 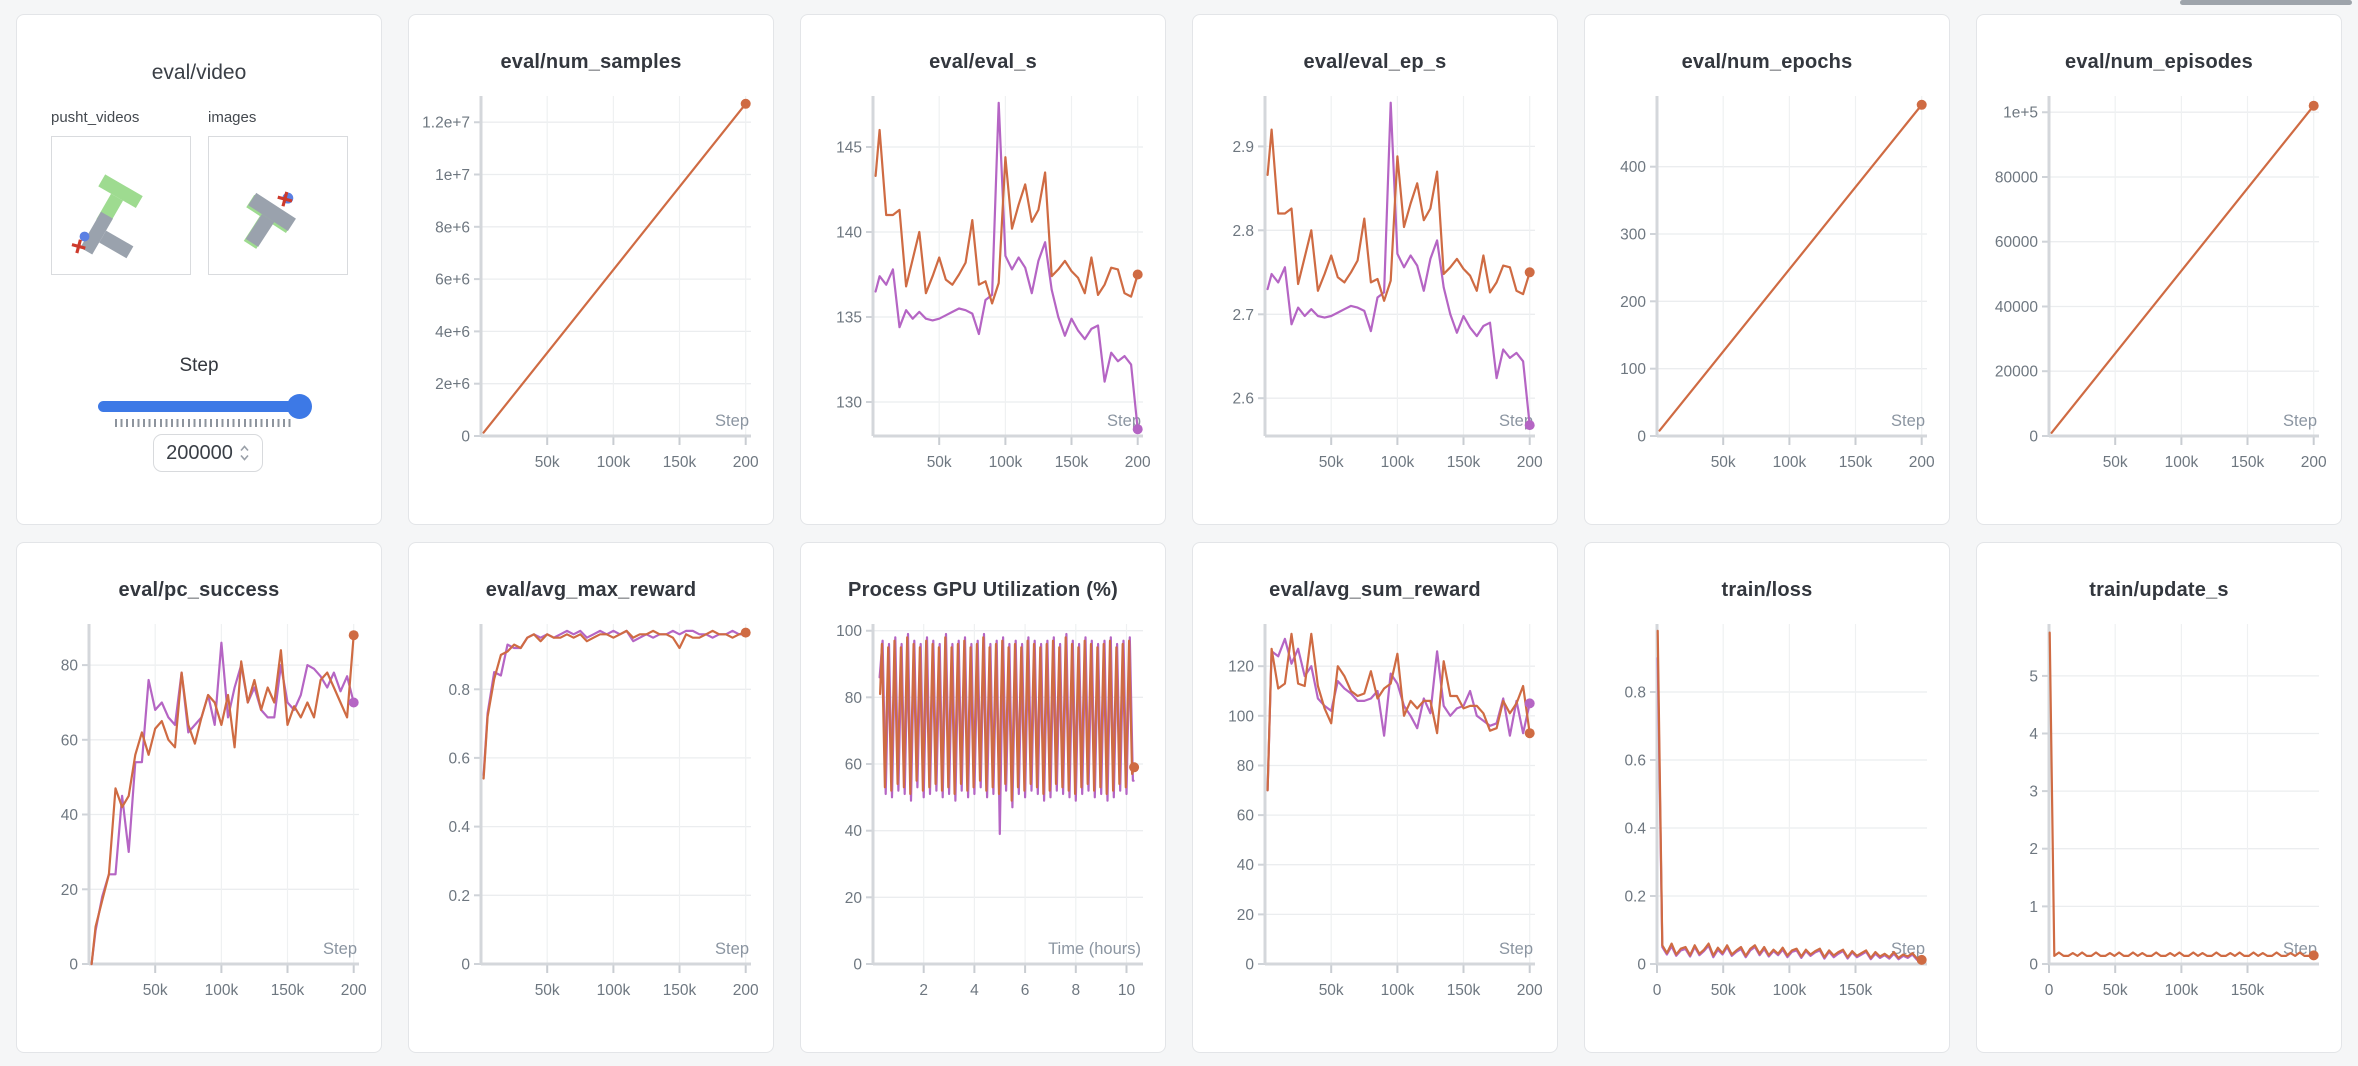 What do you see at coordinates (2020, 113) in the screenshot?
I see `svg-text: 1e+5` at bounding box center [2020, 113].